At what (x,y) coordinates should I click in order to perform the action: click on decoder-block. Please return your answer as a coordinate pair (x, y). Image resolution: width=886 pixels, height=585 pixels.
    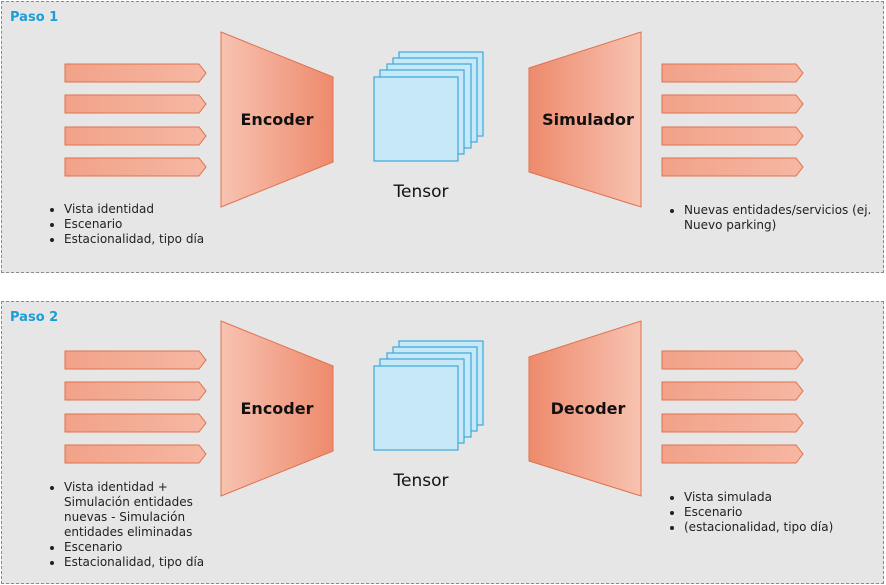
    Looking at the image, I should click on (585, 408).